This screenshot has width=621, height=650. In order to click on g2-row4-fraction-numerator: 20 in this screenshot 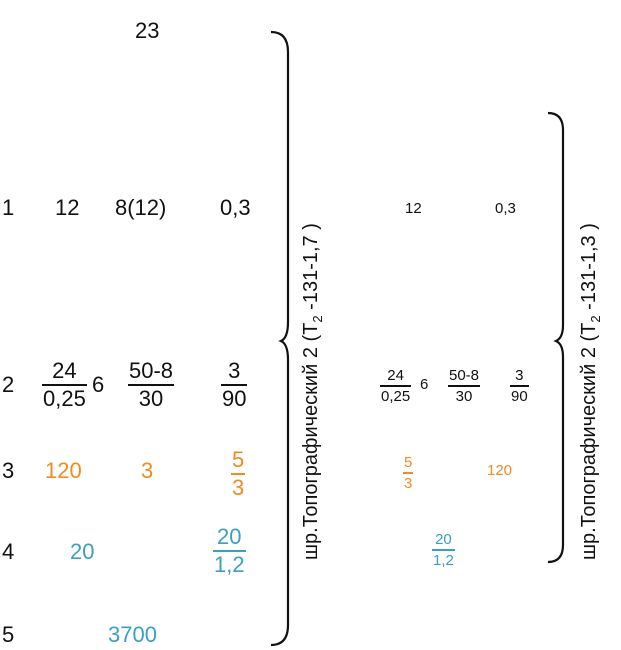, I will do `click(443, 539)`.